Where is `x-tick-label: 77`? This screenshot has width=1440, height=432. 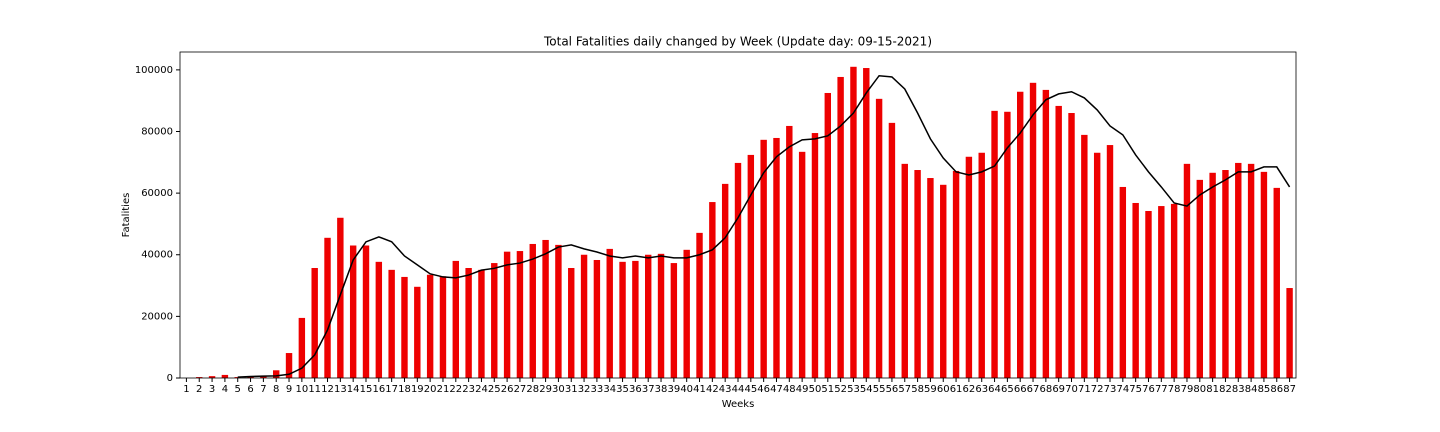 x-tick-label: 77 is located at coordinates (1161, 389).